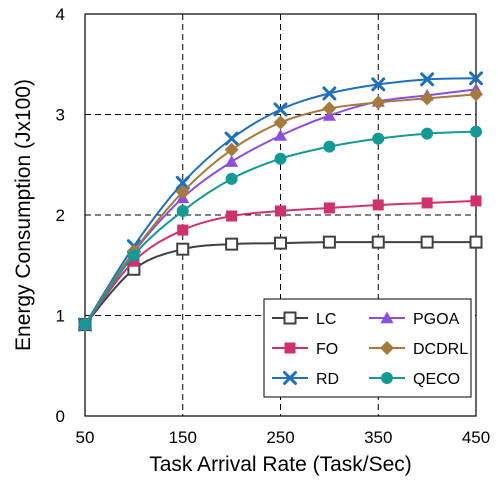 This screenshot has height=483, width=498. Describe the element at coordinates (290, 348) in the screenshot. I see `legend-marker-fo` at that location.